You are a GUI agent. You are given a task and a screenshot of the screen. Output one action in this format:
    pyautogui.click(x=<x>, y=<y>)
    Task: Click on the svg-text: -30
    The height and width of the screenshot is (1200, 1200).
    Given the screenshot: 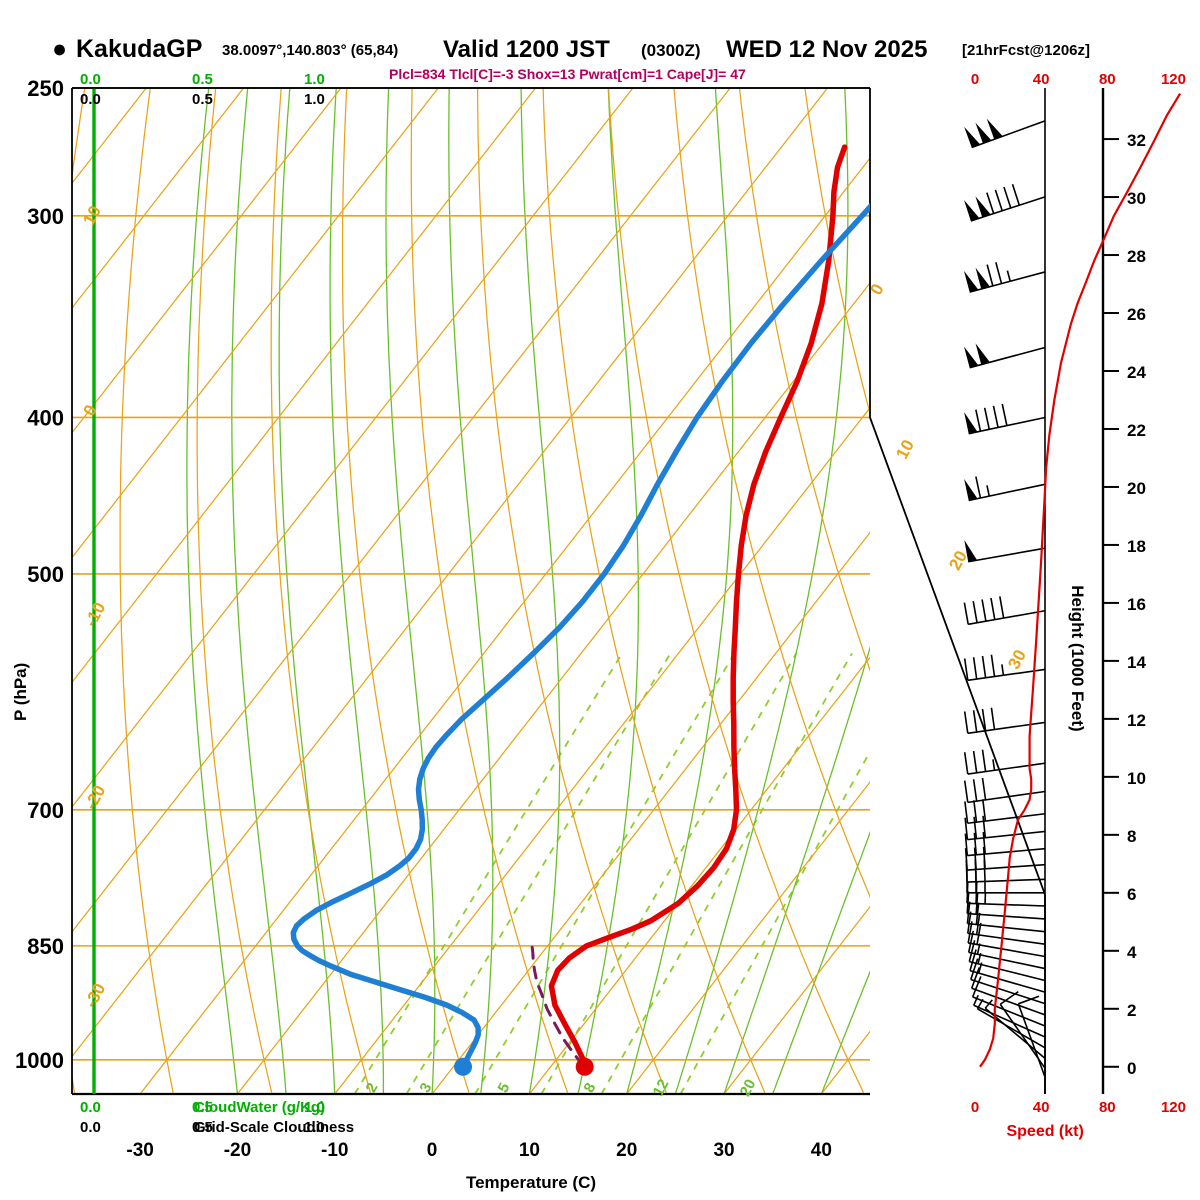 What is the action you would take?
    pyautogui.click(x=139, y=1150)
    